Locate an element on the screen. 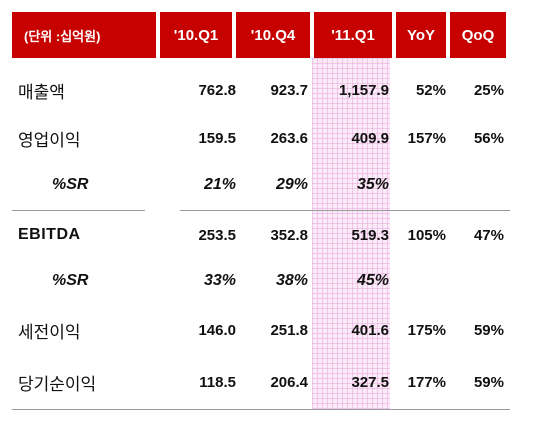 This screenshot has height=427, width=550. row-label-net-income: 당기순이익 is located at coordinates (57, 384).